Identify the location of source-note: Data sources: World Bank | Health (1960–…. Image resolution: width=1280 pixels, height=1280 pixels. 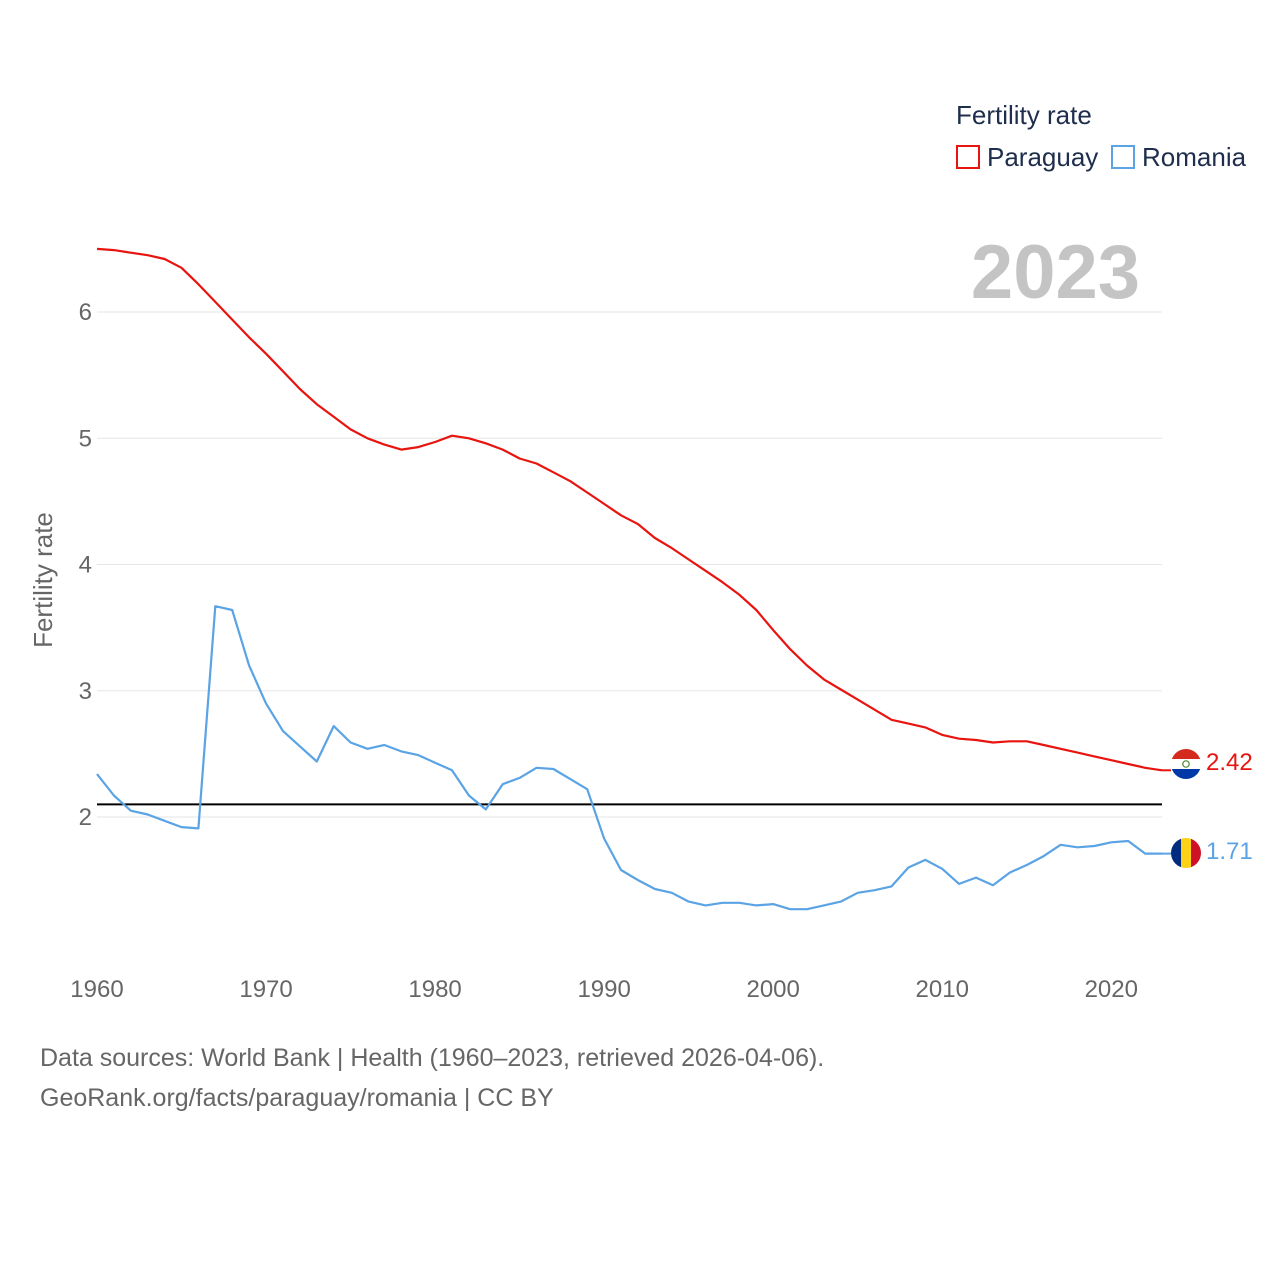
(432, 1058).